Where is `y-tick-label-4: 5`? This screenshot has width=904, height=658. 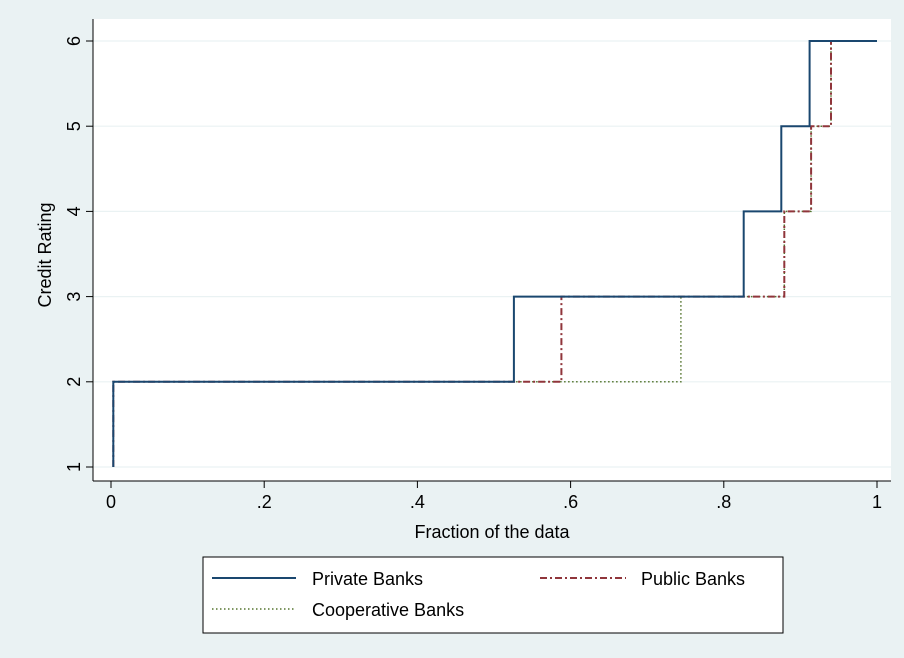 y-tick-label-4: 5 is located at coordinates (74, 126).